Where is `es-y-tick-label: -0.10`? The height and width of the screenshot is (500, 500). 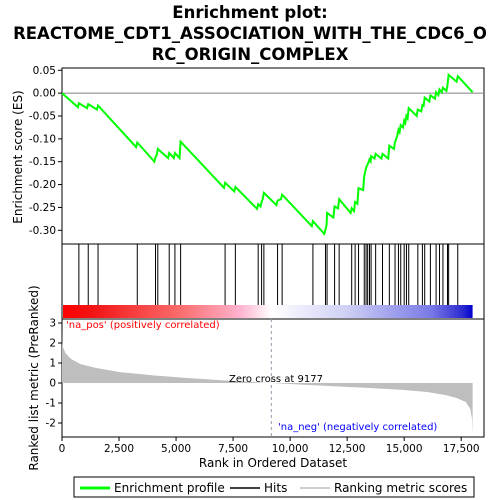 es-y-tick-label: -0.10 is located at coordinates (42, 139).